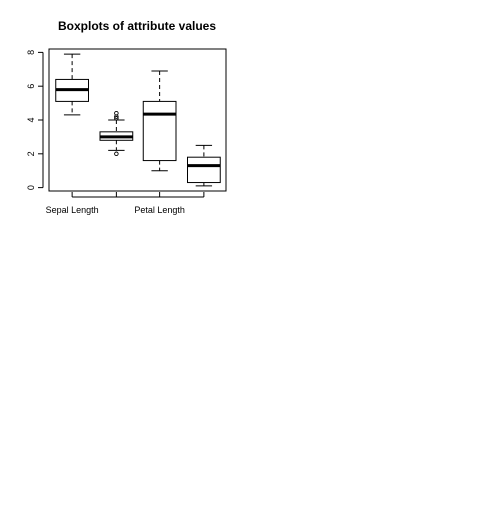  I want to click on x-category-label: Sepal Length, so click(72, 210).